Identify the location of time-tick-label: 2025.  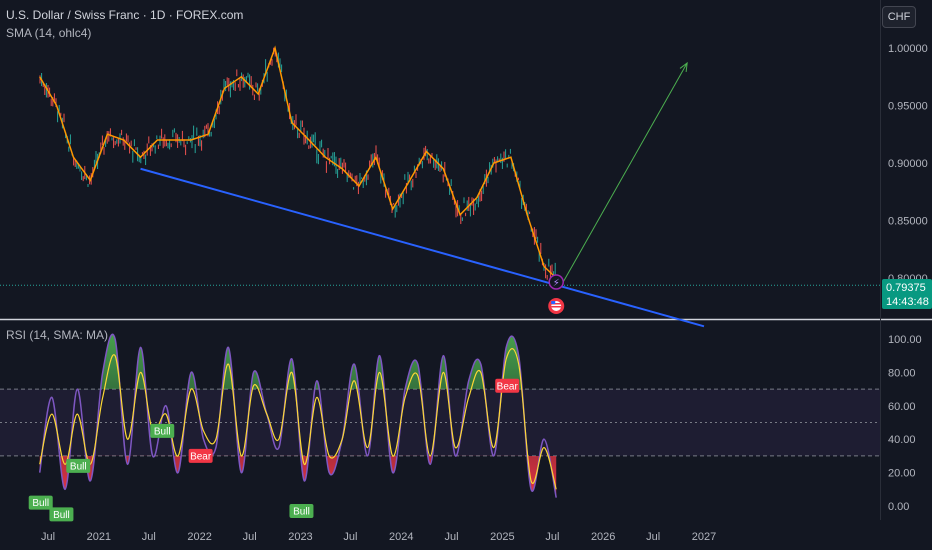
(502, 537).